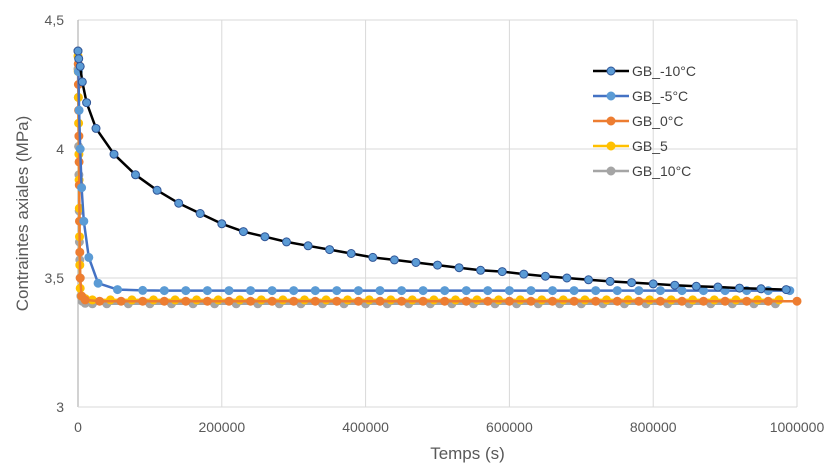  I want to click on legend-item: GB_-10°C, so click(644, 71).